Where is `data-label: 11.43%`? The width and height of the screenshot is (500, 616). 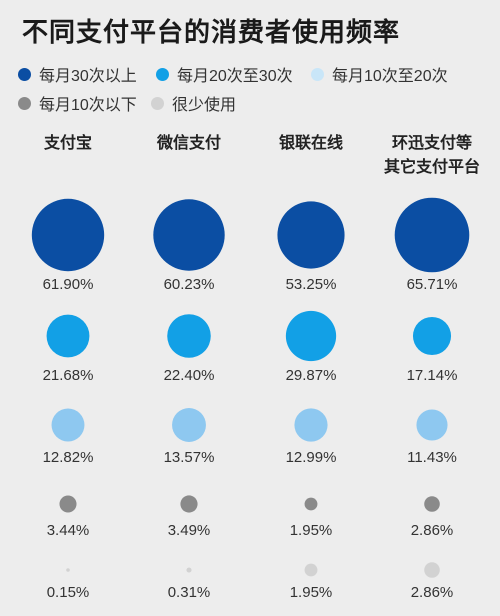 data-label: 11.43% is located at coordinates (432, 457).